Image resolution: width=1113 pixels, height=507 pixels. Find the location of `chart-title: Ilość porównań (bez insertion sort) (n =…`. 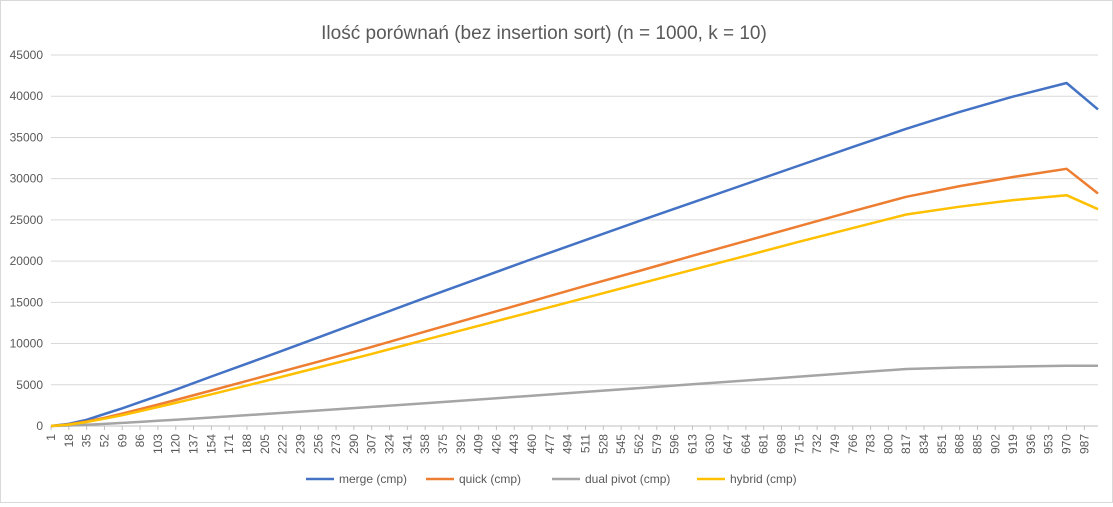

chart-title: Ilość porównań (bez insertion sort) (n =… is located at coordinates (544, 33).